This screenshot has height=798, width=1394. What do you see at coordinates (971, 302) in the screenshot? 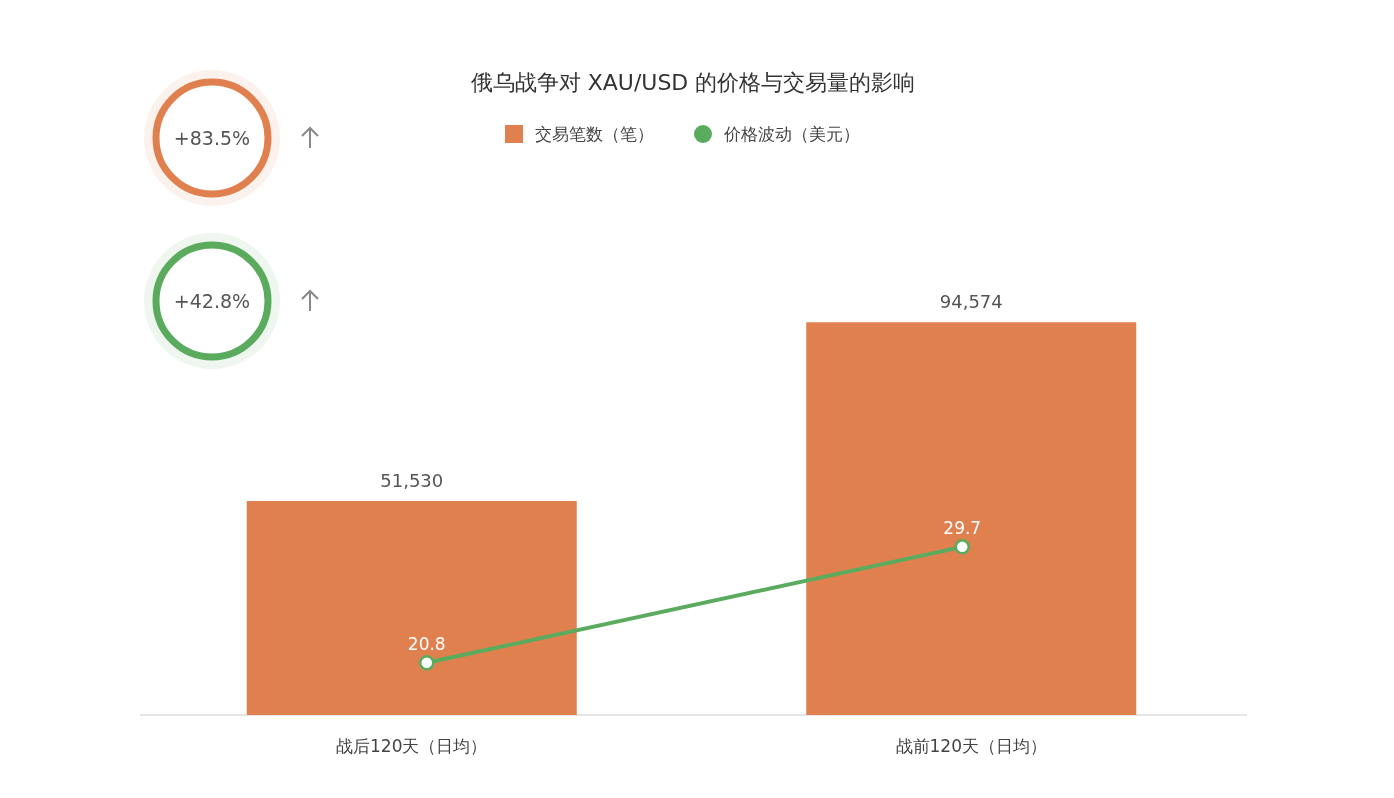
I see `data-label: 94,574` at bounding box center [971, 302].